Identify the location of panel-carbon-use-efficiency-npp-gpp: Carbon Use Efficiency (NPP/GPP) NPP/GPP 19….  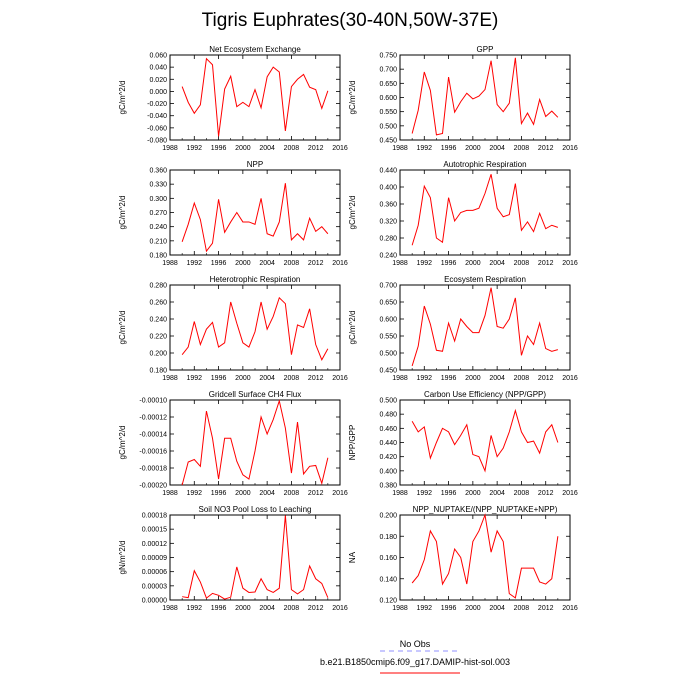
(463, 443).